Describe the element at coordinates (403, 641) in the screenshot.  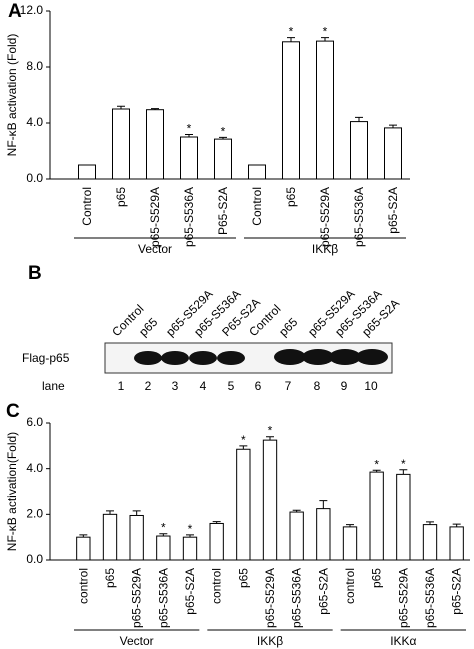
I see `group-label: IKKα` at that location.